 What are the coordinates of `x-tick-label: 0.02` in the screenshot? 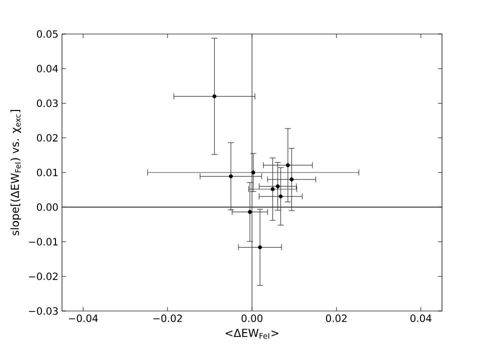 It's located at (336, 318).